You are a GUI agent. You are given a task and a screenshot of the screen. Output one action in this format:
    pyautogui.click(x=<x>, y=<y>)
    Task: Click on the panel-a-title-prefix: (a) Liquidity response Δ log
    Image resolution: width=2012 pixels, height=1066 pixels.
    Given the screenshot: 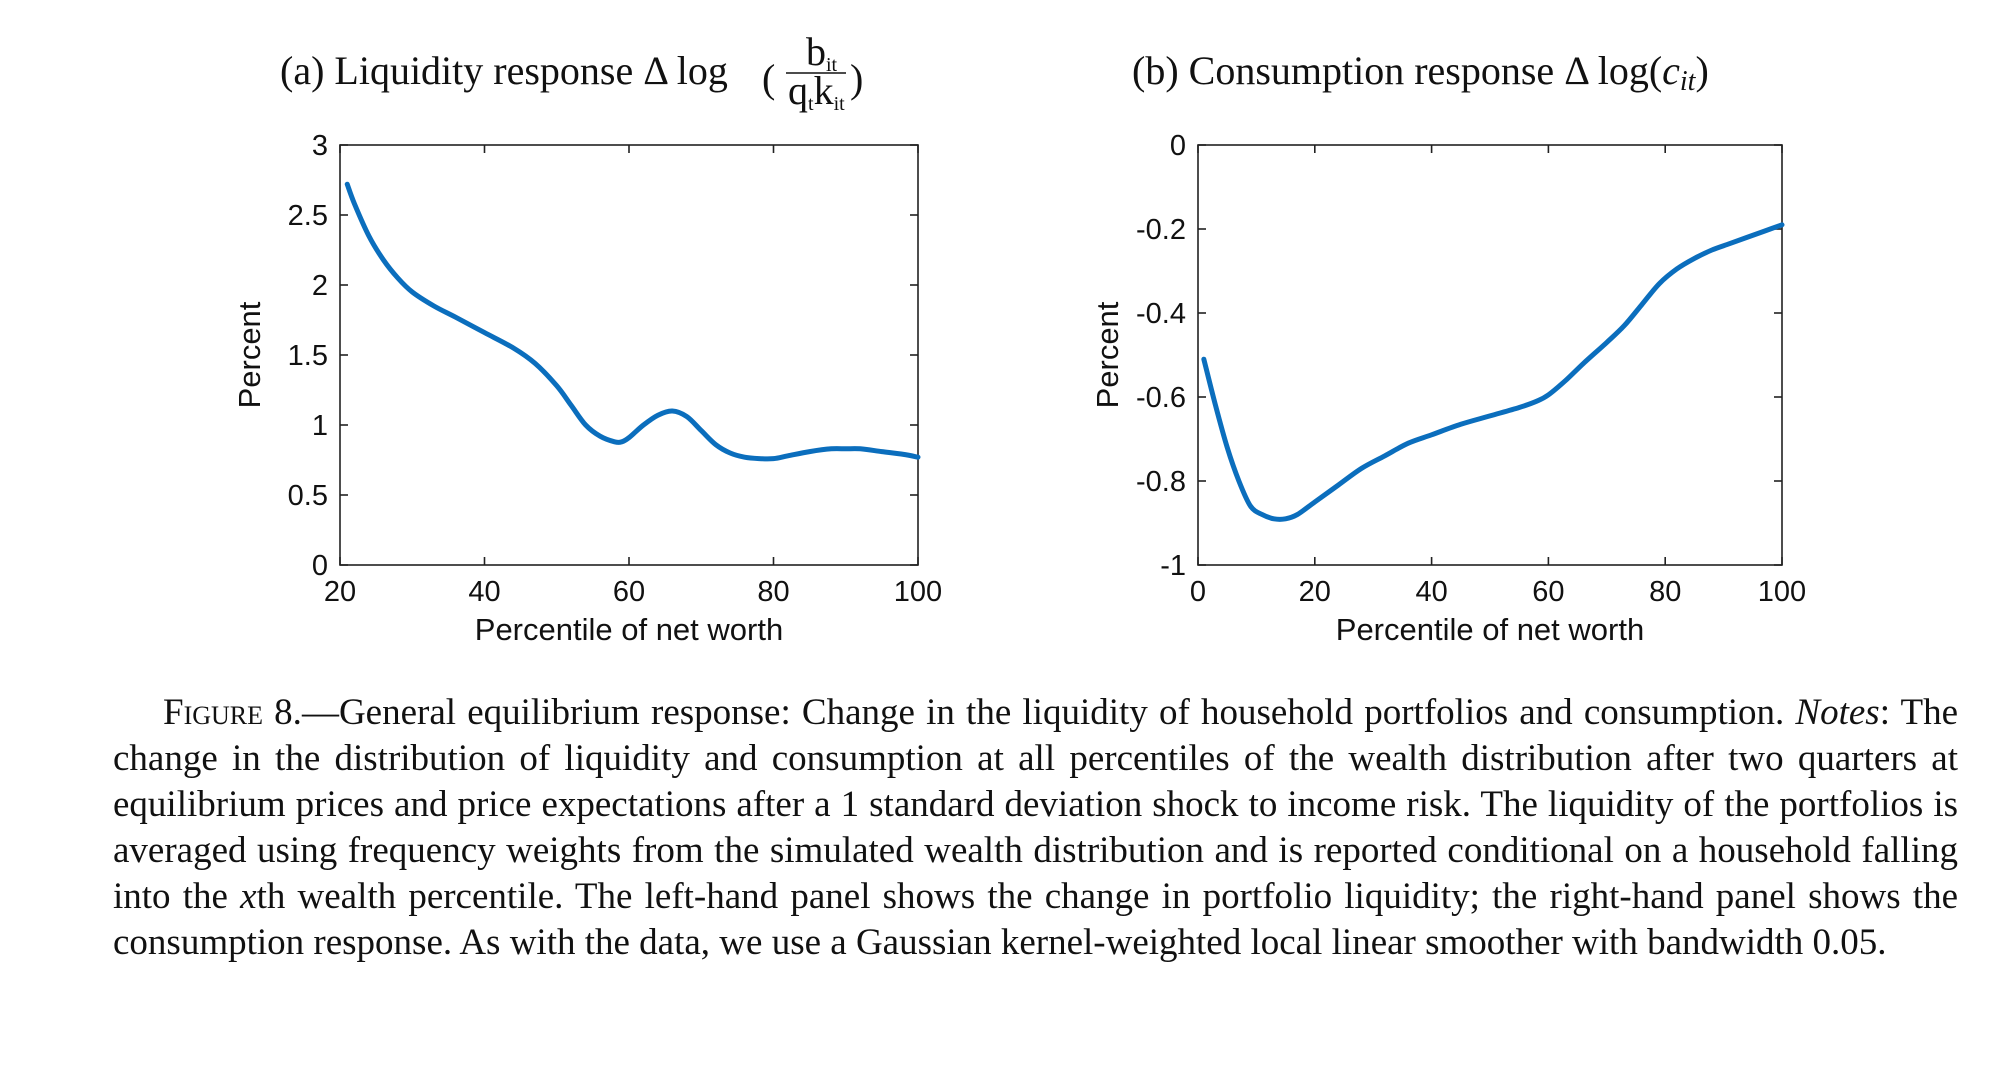 What is the action you would take?
    pyautogui.click(x=504, y=70)
    